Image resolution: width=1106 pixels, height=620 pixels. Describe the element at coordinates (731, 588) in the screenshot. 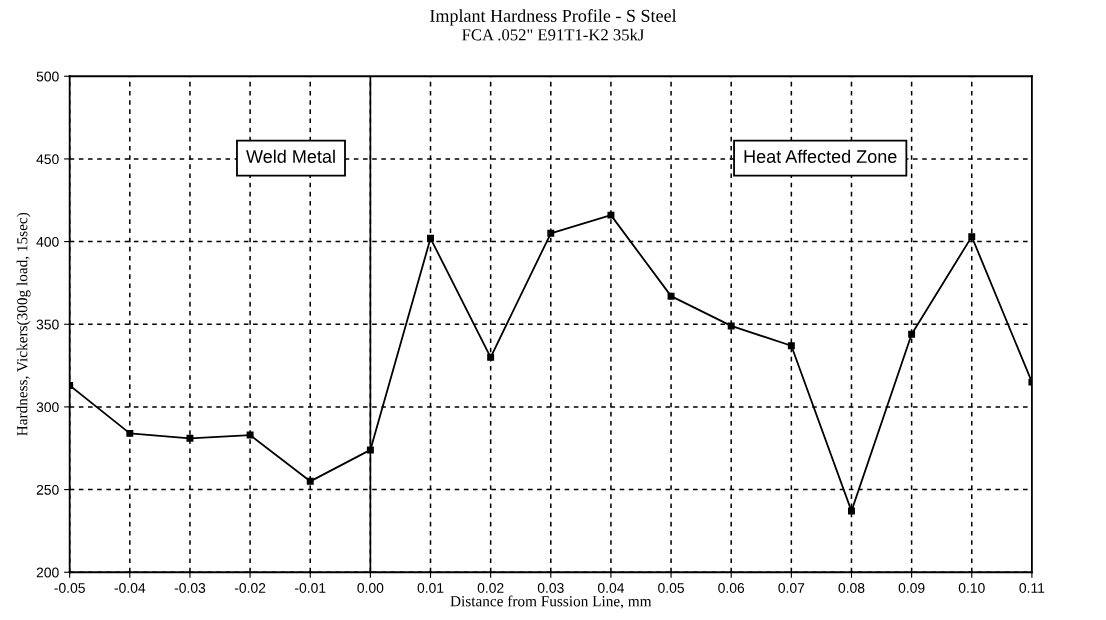

I see `x-tick-label: 0.06` at that location.